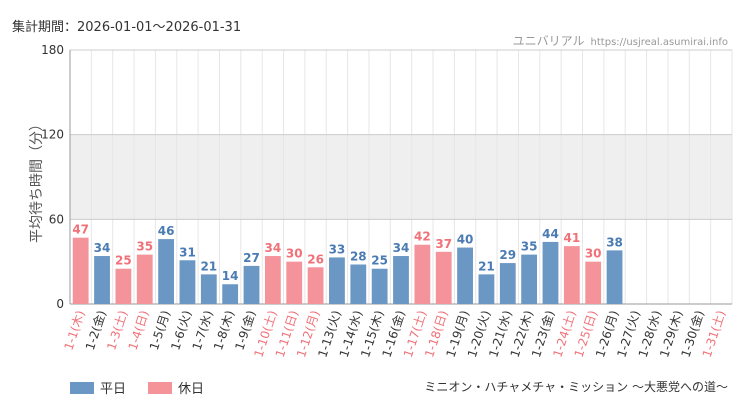  I want to click on y-tick-label: 120, so click(52, 135).